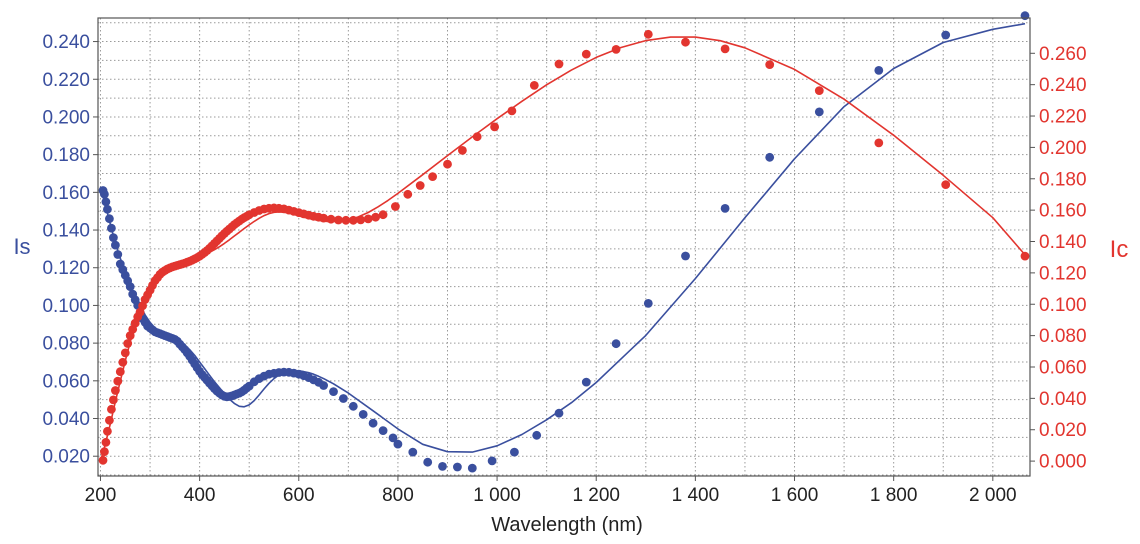  What do you see at coordinates (21, 246) in the screenshot?
I see `left-axis-title: Is` at bounding box center [21, 246].